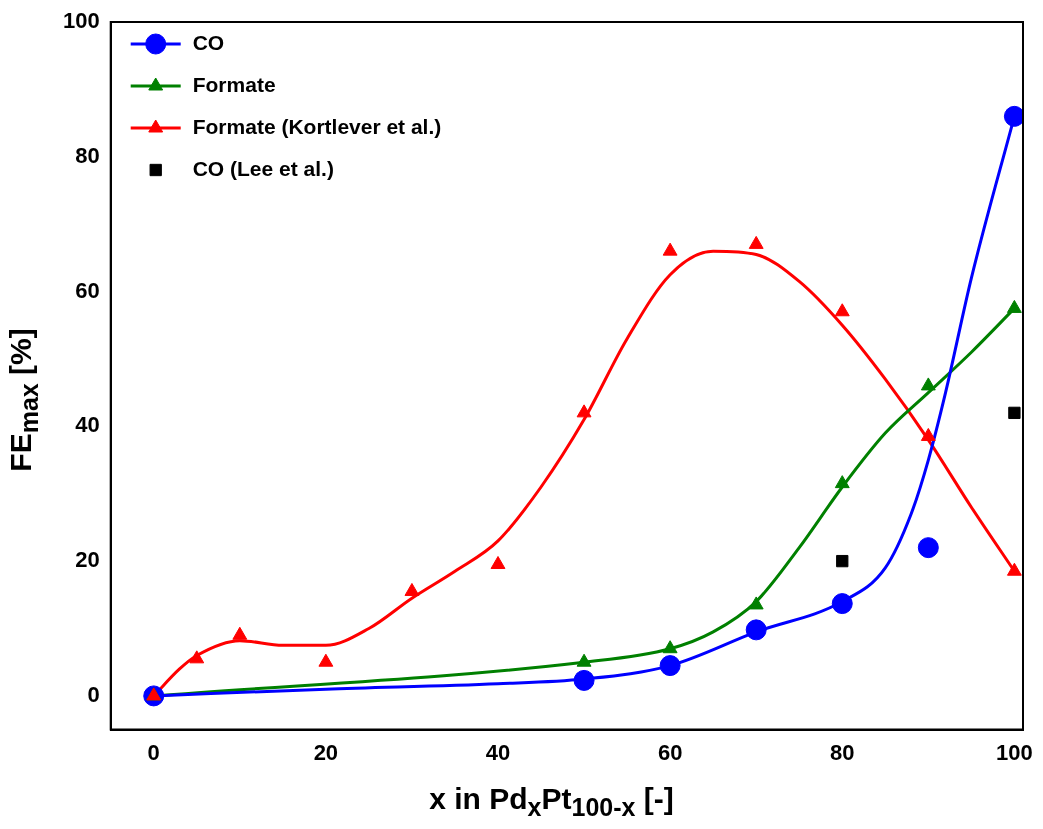 The image size is (1043, 829). I want to click on y-tick-label: 60, so click(87, 290).